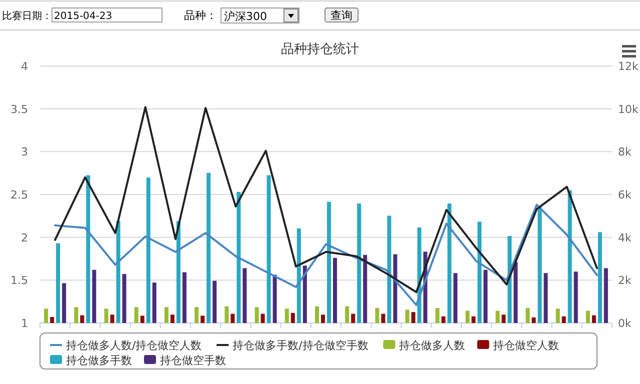  What do you see at coordinates (432, 345) in the screenshot?
I see `legend-label: 持仓做多人数` at bounding box center [432, 345].